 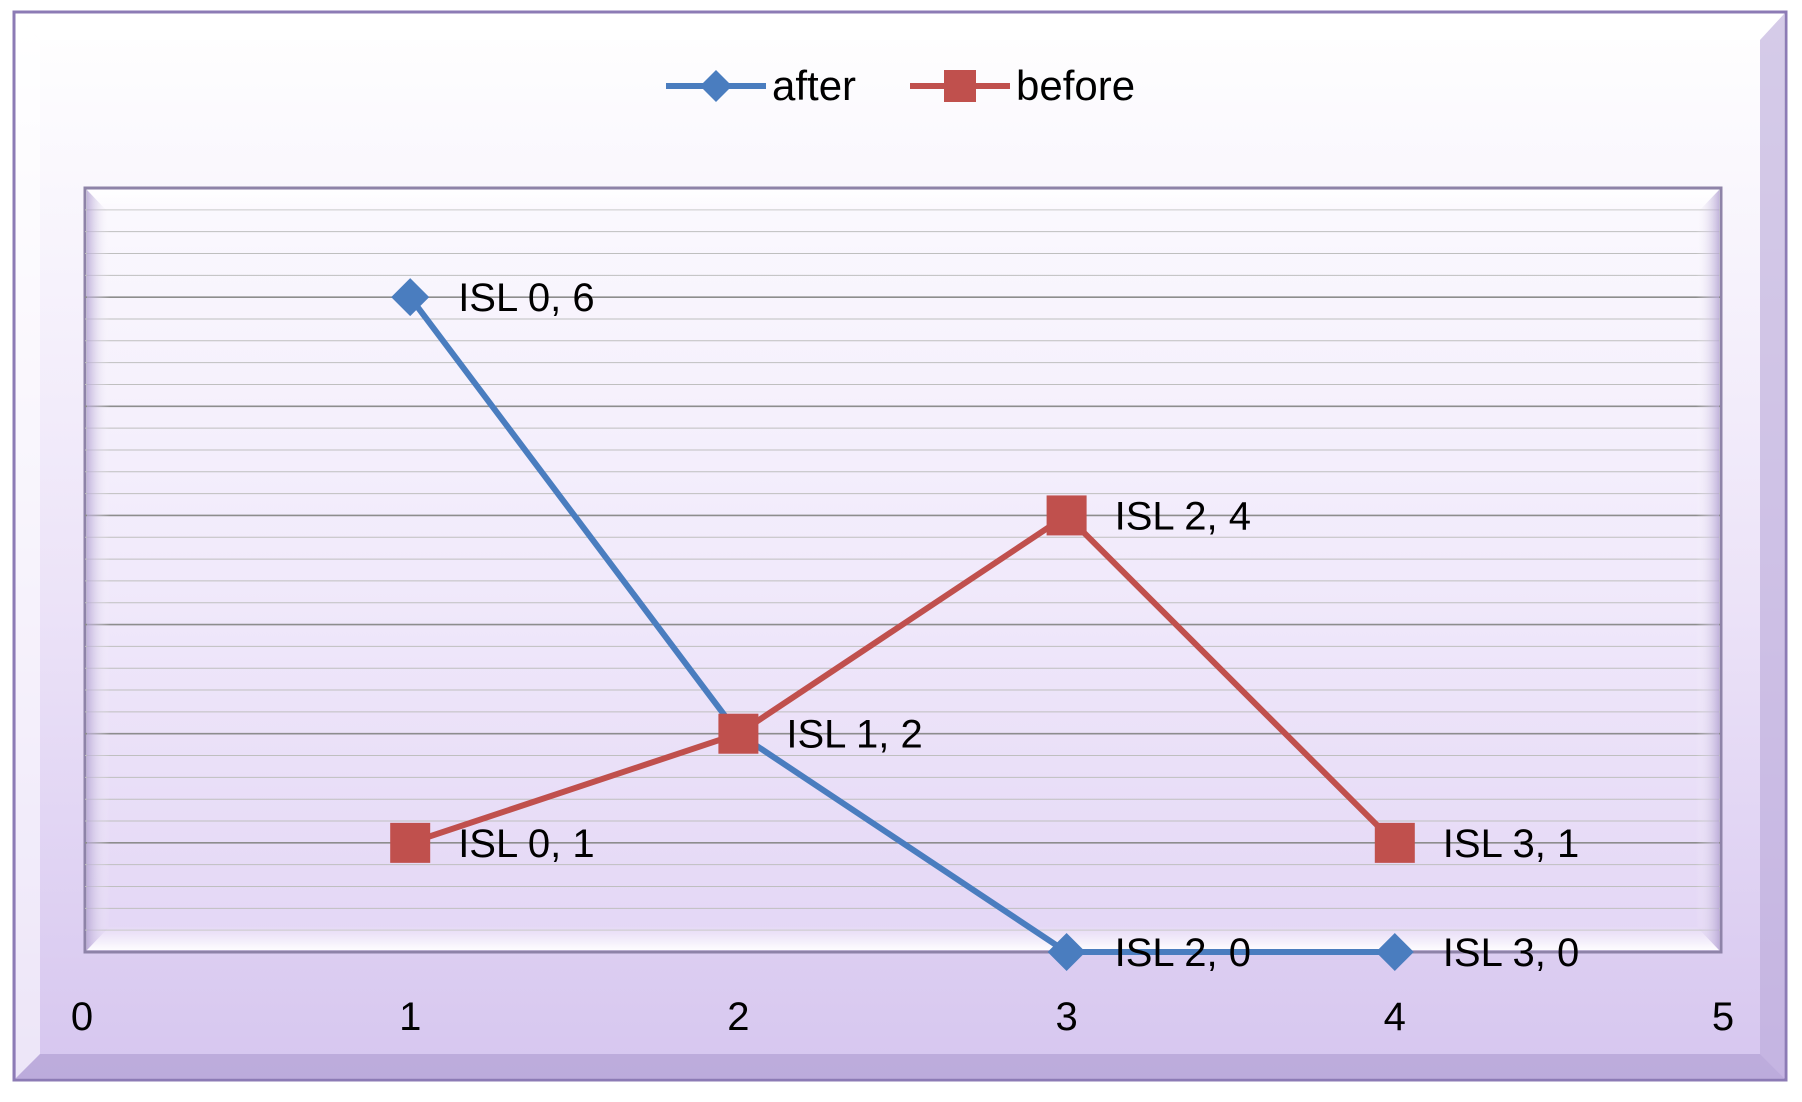 What do you see at coordinates (900, 1066) in the screenshot?
I see `chart-area-bevel-bottom` at bounding box center [900, 1066].